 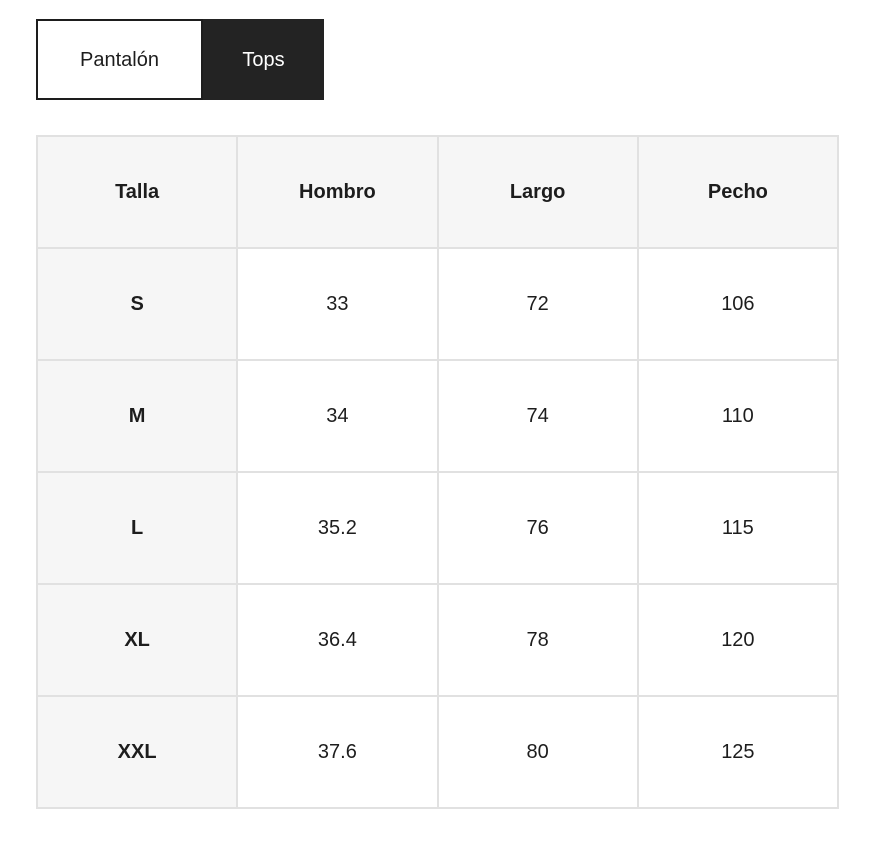 What do you see at coordinates (455, 59) in the screenshot?
I see `size-chart-tabs: Pantalón Tops` at bounding box center [455, 59].